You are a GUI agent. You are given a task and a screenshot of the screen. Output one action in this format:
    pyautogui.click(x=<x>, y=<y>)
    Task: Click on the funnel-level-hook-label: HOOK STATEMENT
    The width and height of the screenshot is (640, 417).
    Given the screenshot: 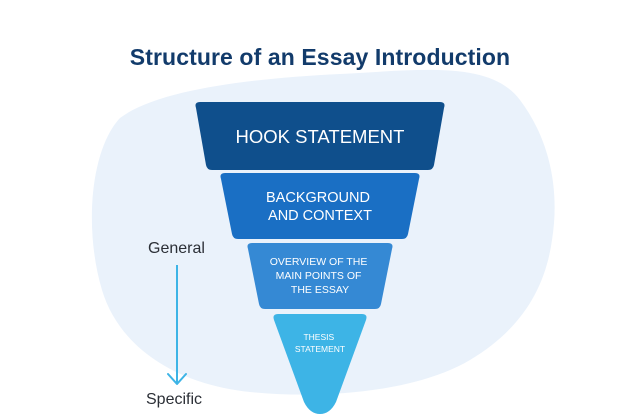 What is the action you would take?
    pyautogui.click(x=320, y=136)
    